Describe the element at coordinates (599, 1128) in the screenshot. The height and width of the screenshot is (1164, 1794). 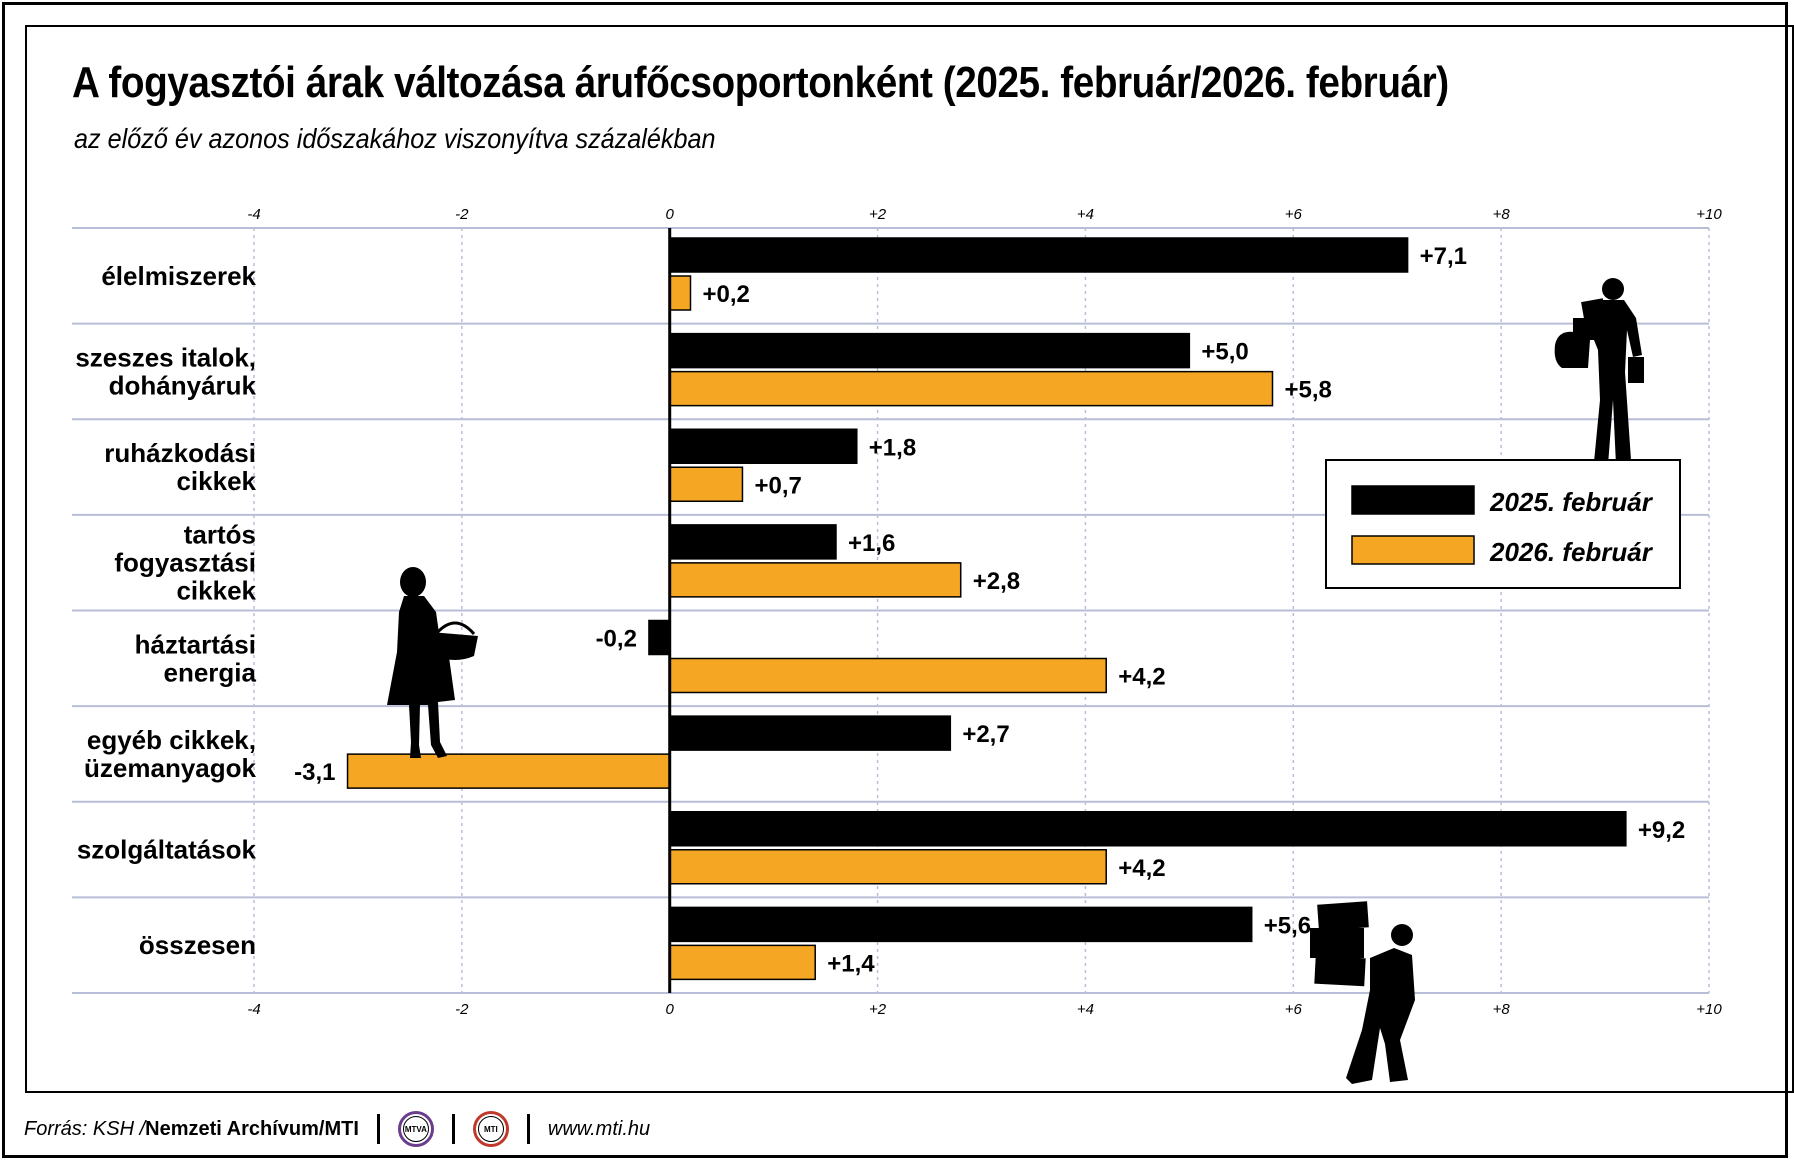
I see `website-link: www.mti.hu` at that location.